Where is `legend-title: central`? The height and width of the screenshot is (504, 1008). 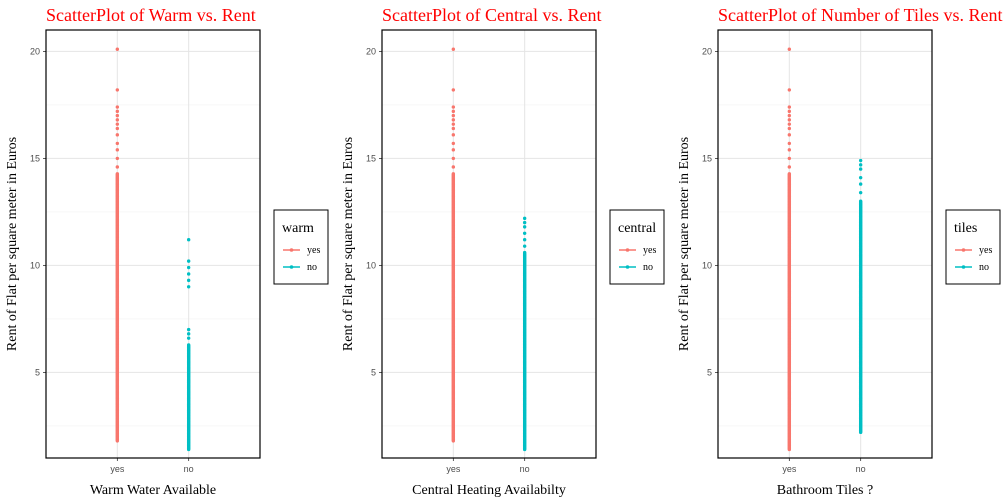
legend-title: central is located at coordinates (637, 228).